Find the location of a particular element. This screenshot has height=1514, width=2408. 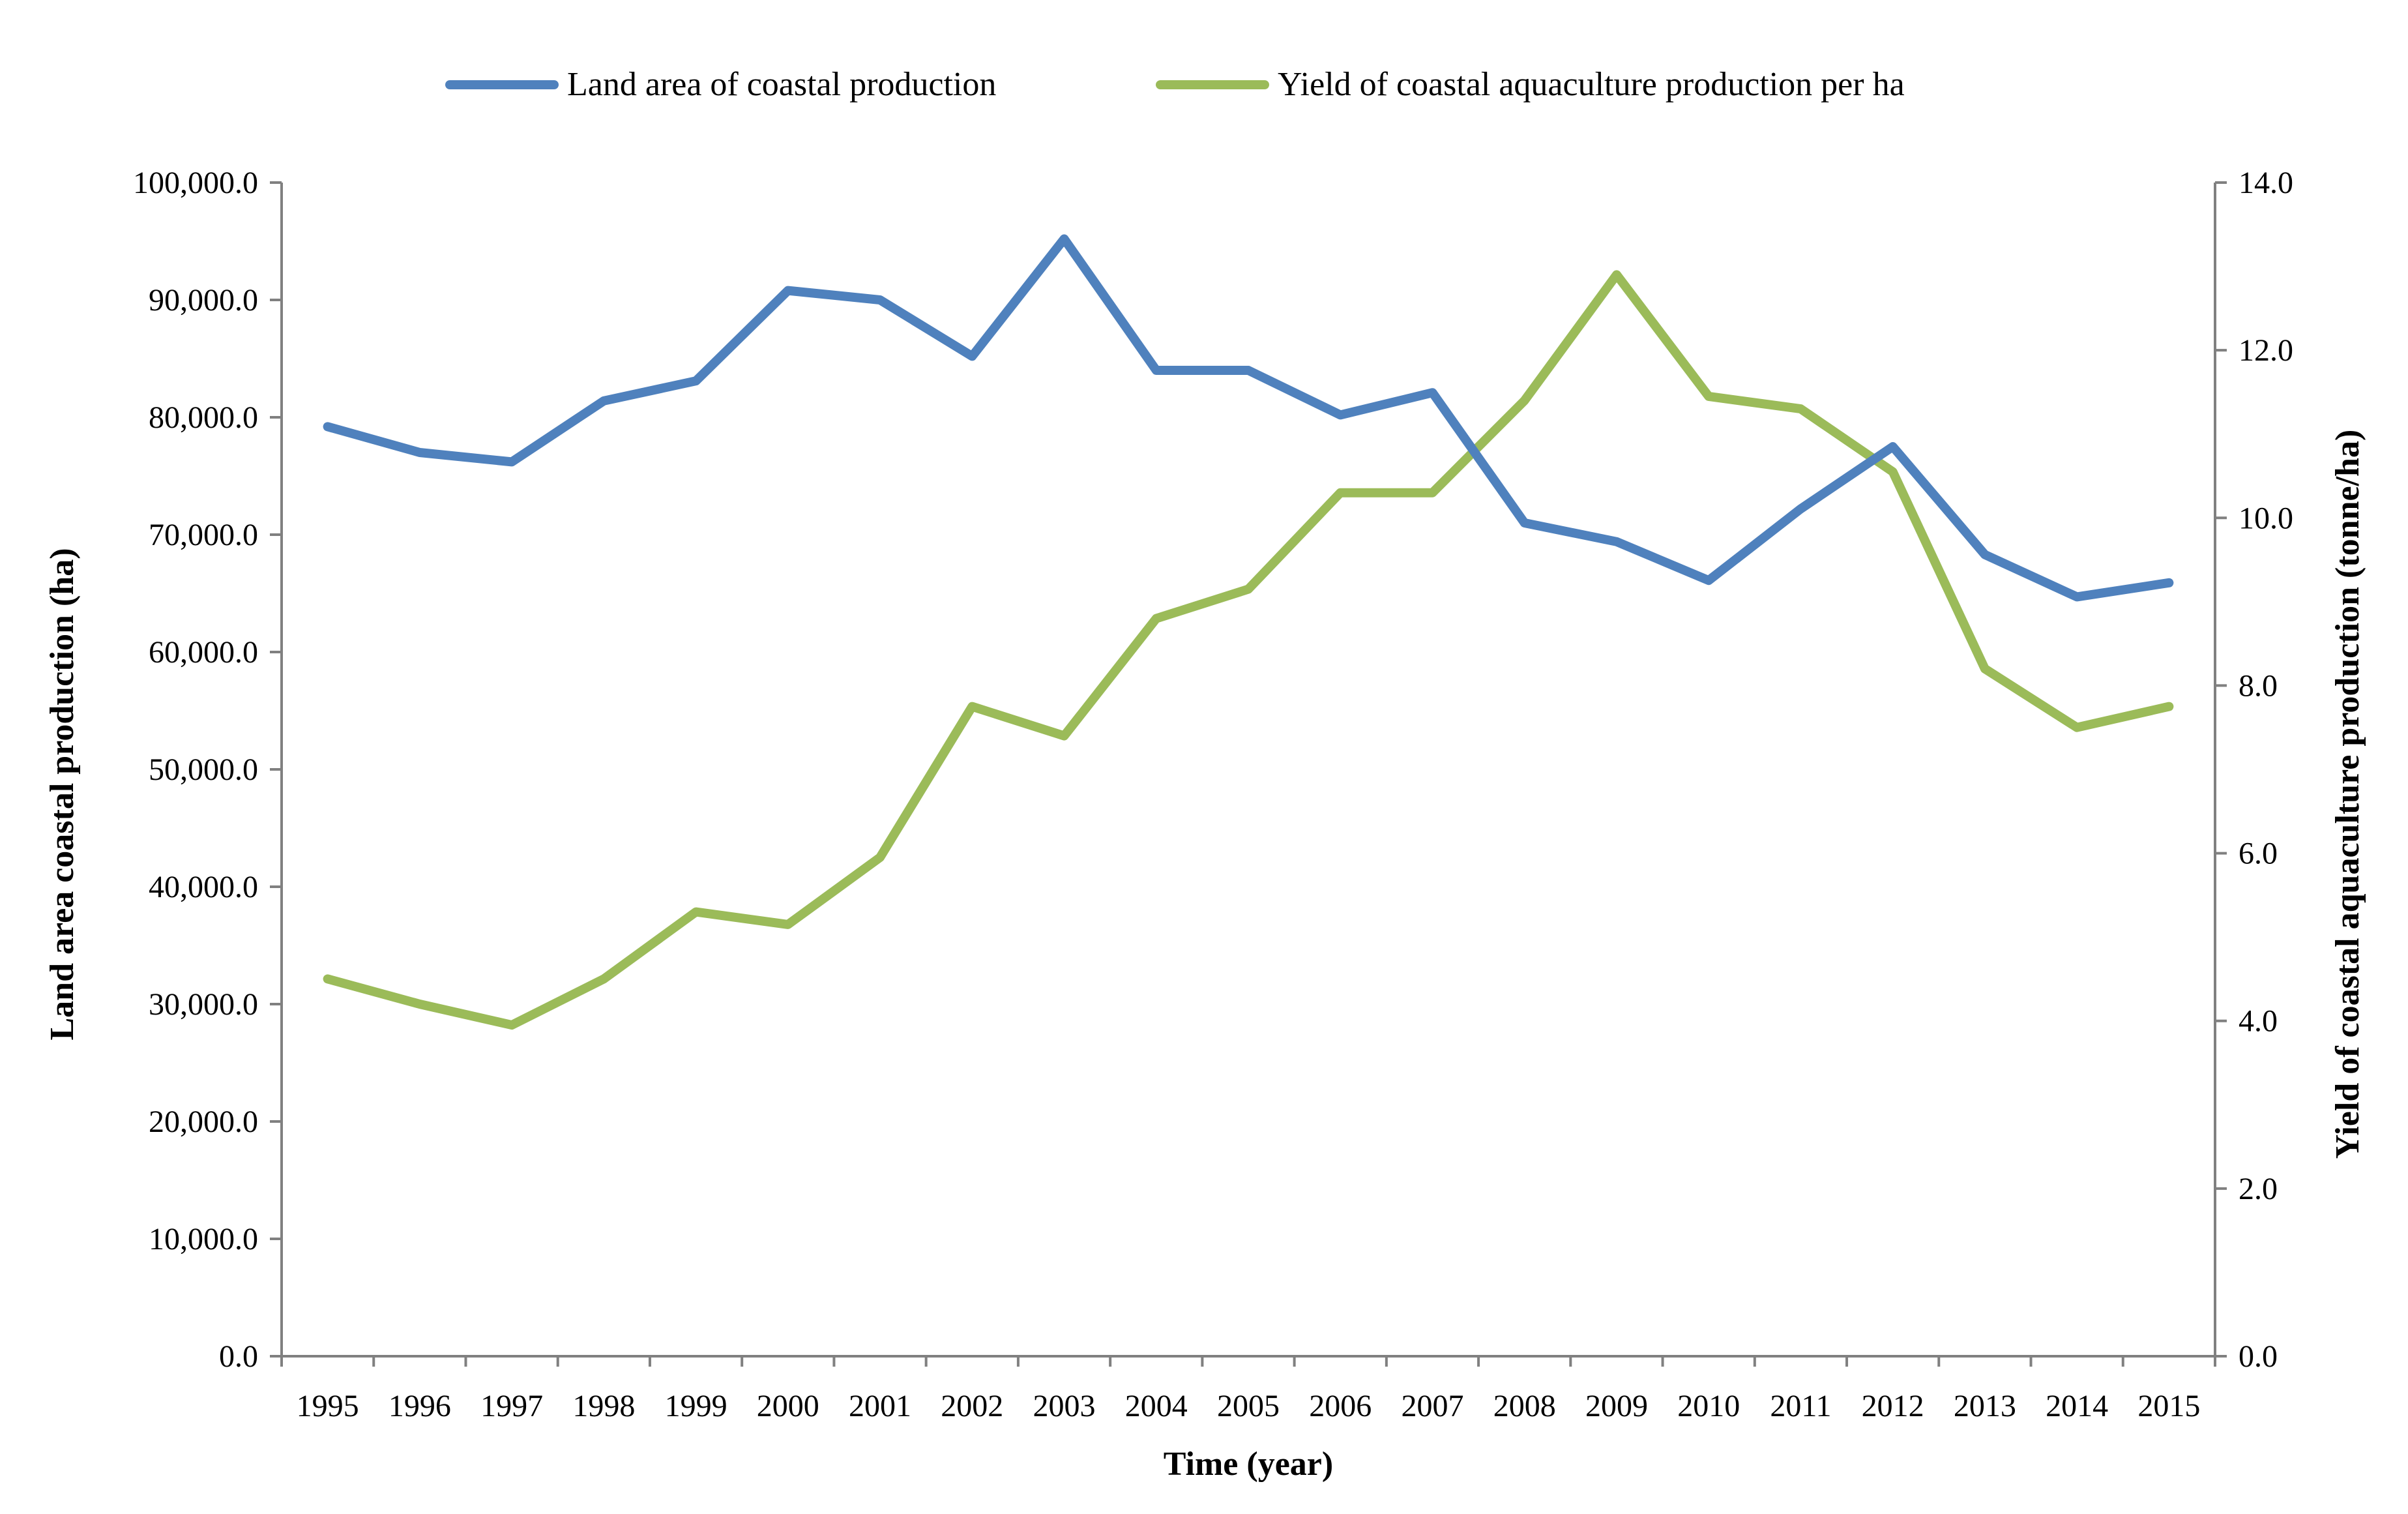

left-tick-label: 40,000.0 is located at coordinates (203, 887).